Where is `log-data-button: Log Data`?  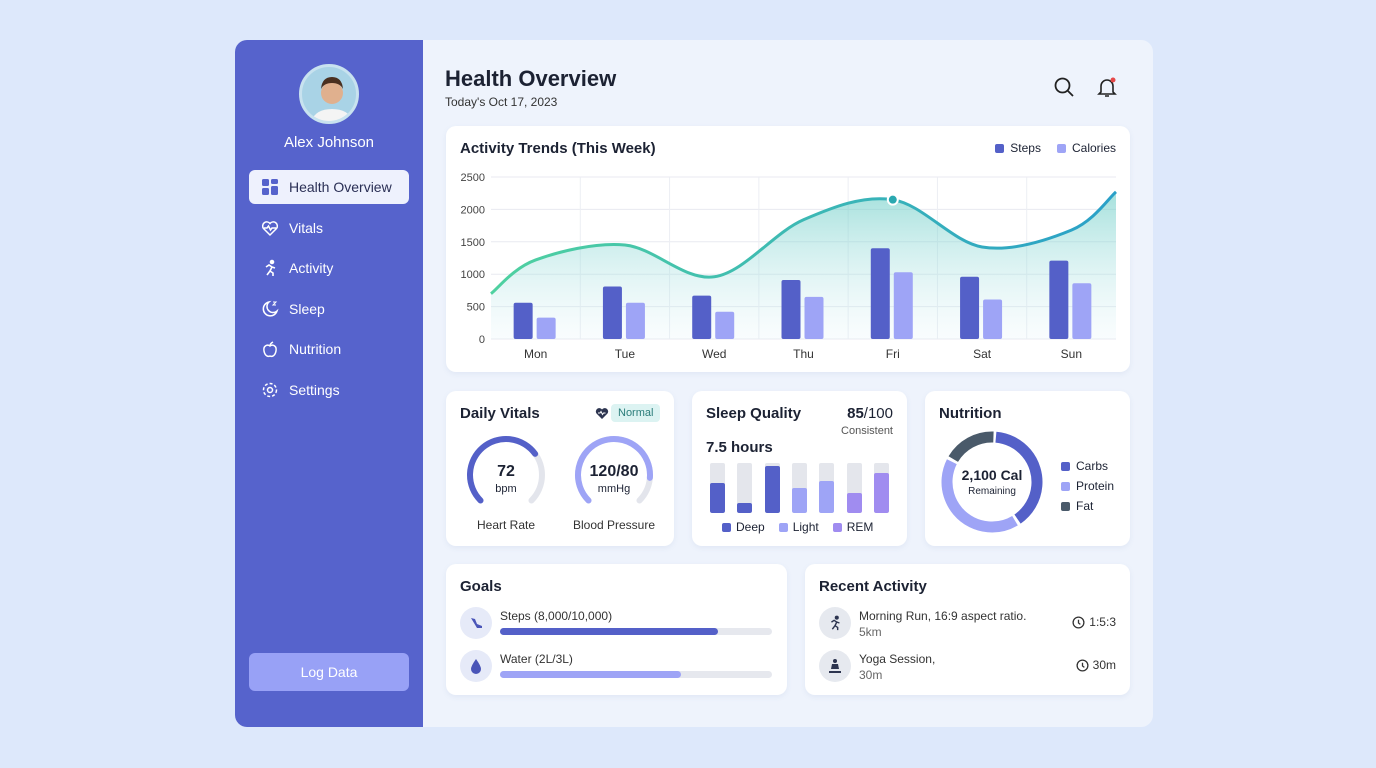
log-data-button: Log Data is located at coordinates (329, 672).